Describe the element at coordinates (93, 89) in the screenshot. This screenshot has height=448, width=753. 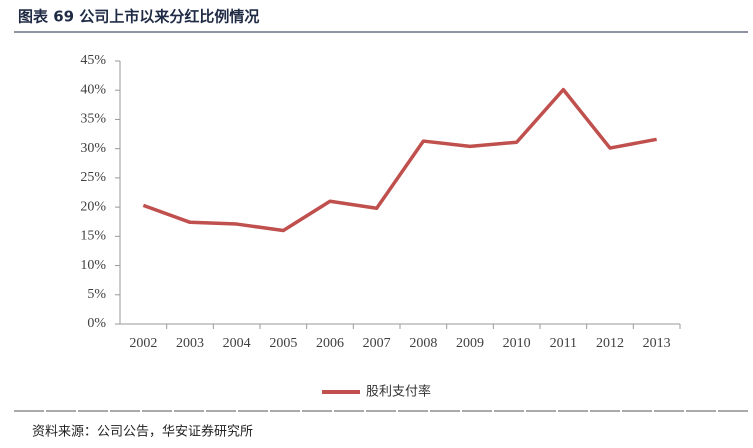
I see `y-tick-label: 40%` at that location.